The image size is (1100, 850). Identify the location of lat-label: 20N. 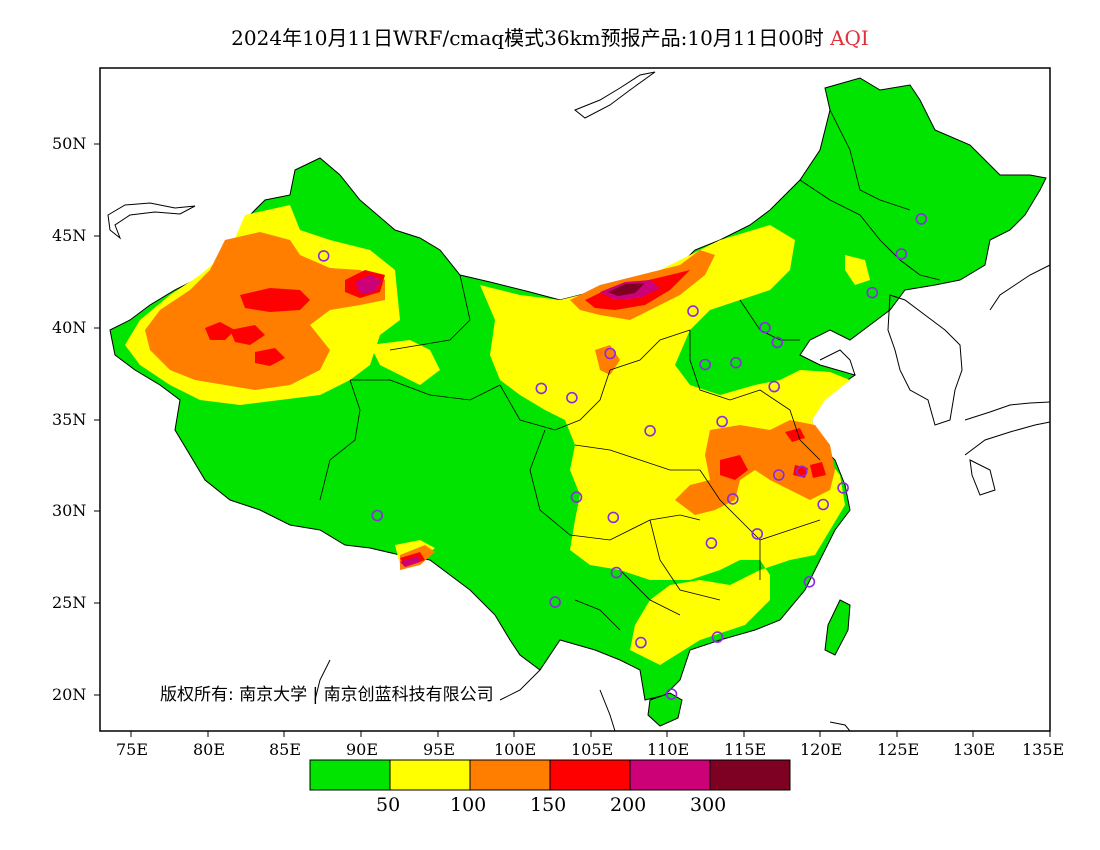
(69, 694).